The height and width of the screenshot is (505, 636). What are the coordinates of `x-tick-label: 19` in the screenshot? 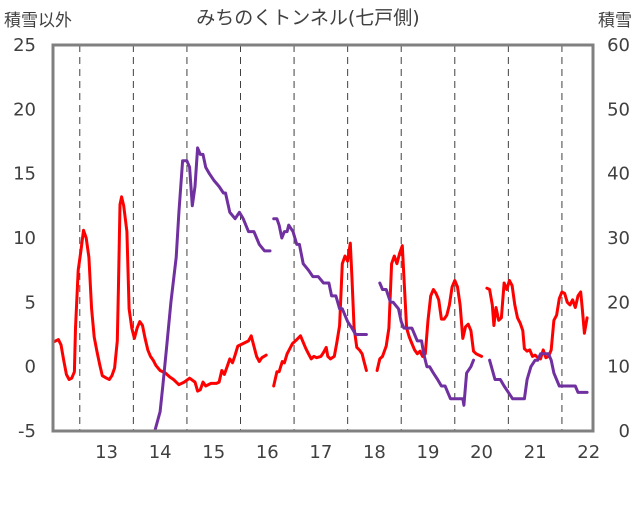 It's located at (428, 452).